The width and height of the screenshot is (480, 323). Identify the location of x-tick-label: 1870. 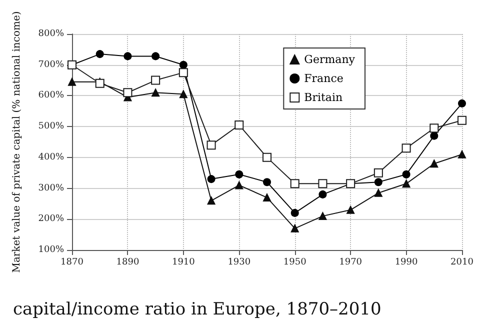
(72, 263).